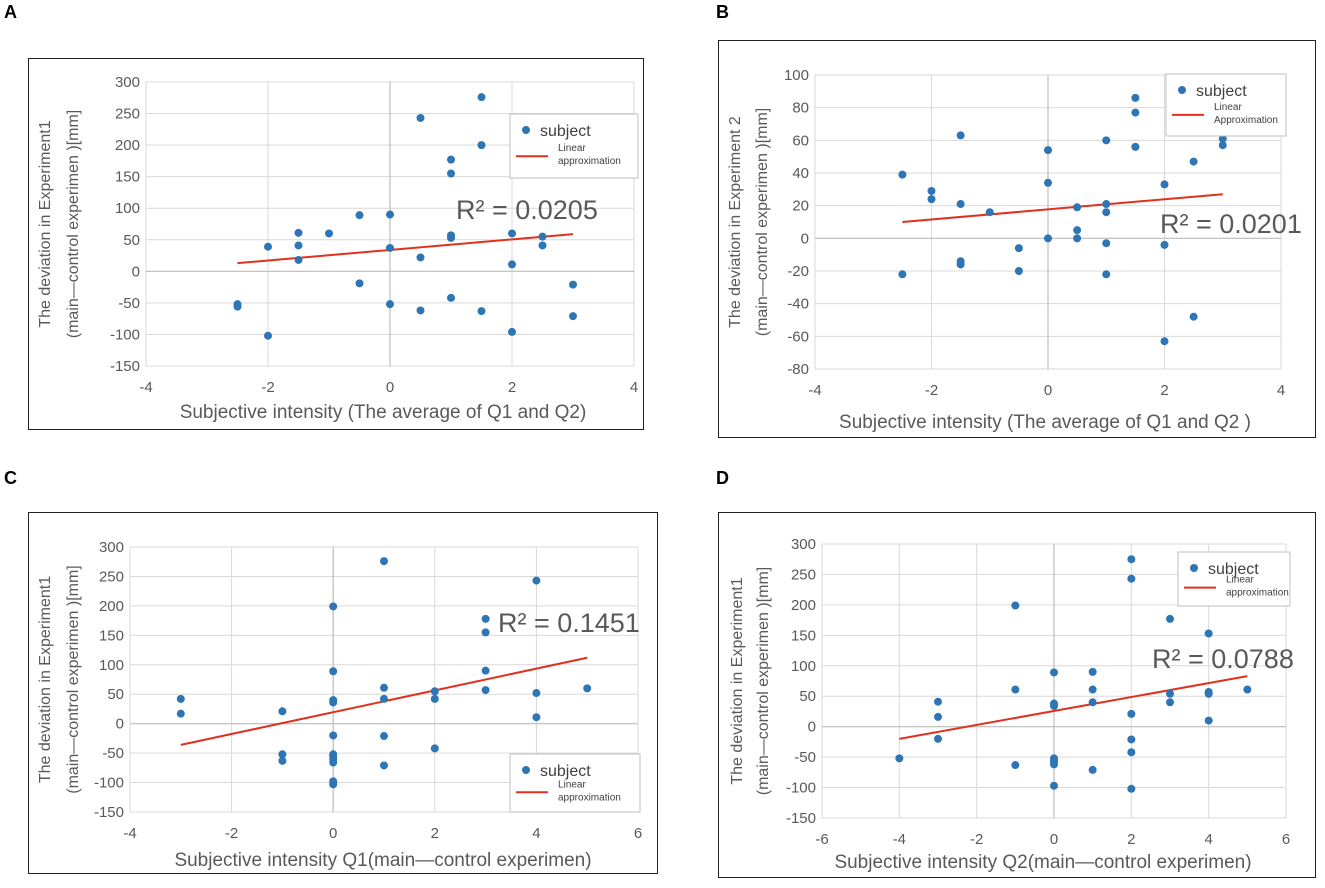 This screenshot has width=1325, height=888. I want to click on y-tick-label: 20, so click(800, 206).